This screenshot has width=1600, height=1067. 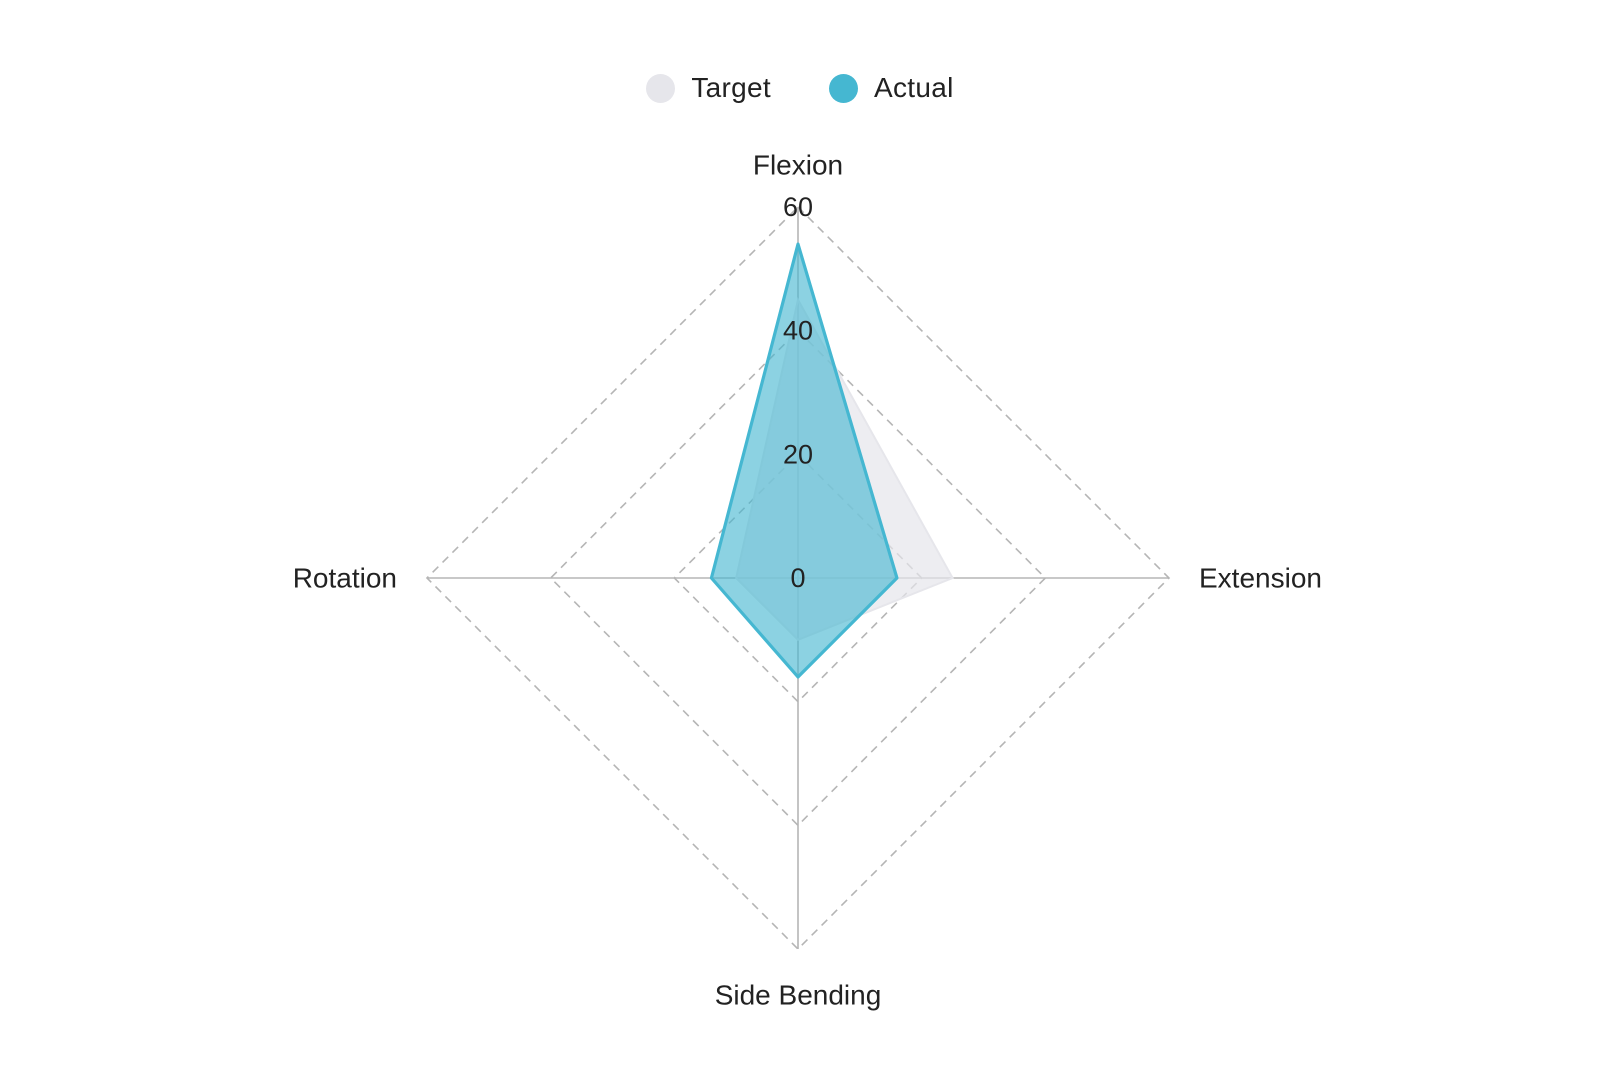 What do you see at coordinates (1260, 578) in the screenshot?
I see `axis-label-extension: Extension` at bounding box center [1260, 578].